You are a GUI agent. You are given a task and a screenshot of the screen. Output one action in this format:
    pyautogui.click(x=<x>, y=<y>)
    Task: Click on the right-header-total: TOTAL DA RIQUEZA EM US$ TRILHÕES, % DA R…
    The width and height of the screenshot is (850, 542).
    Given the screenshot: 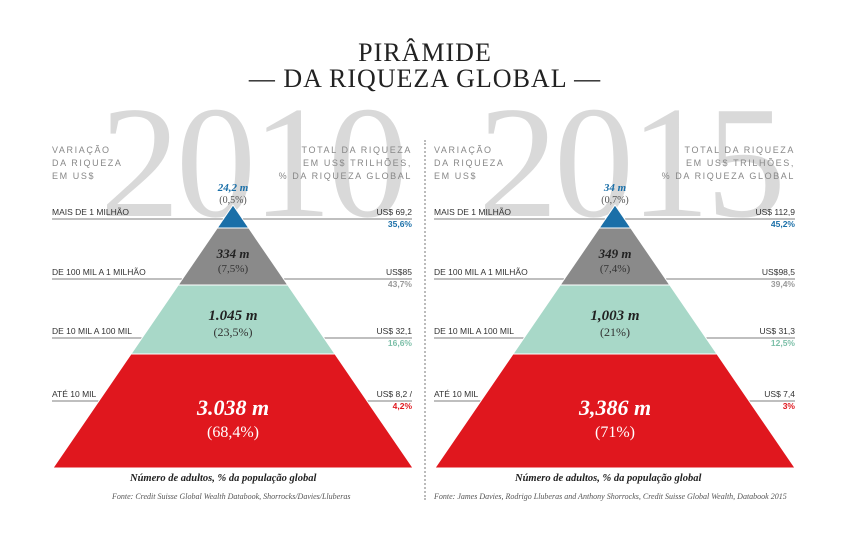 What is the action you would take?
    pyautogui.click(x=720, y=163)
    